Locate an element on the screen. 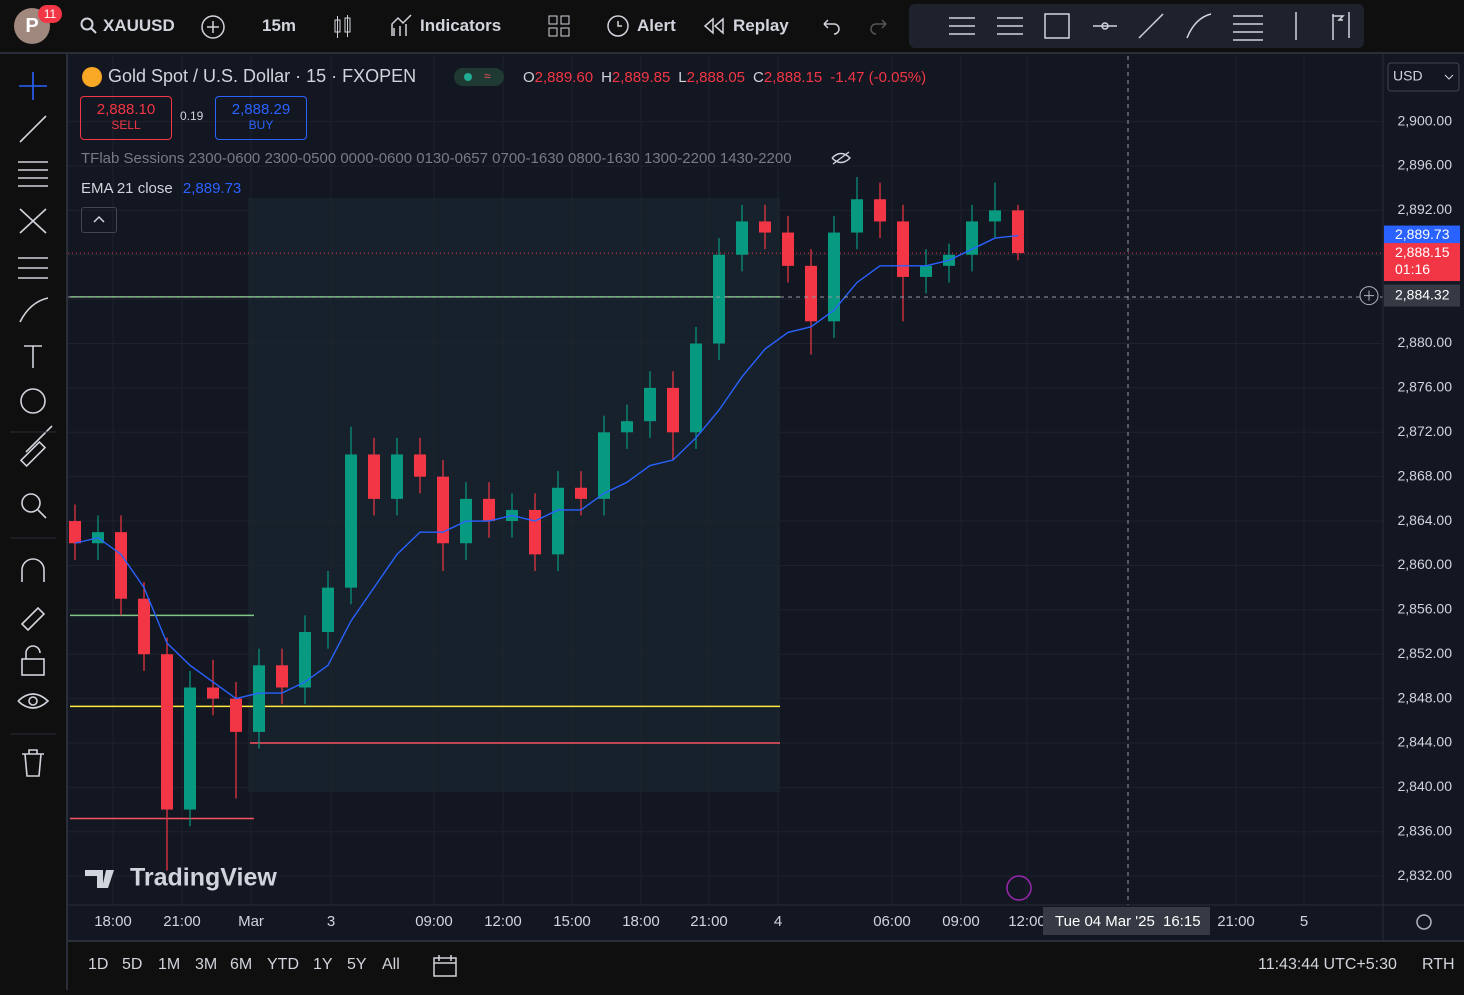 Image resolution: width=1464 pixels, height=995 pixels. ema-value: 2,889.73 is located at coordinates (212, 188).